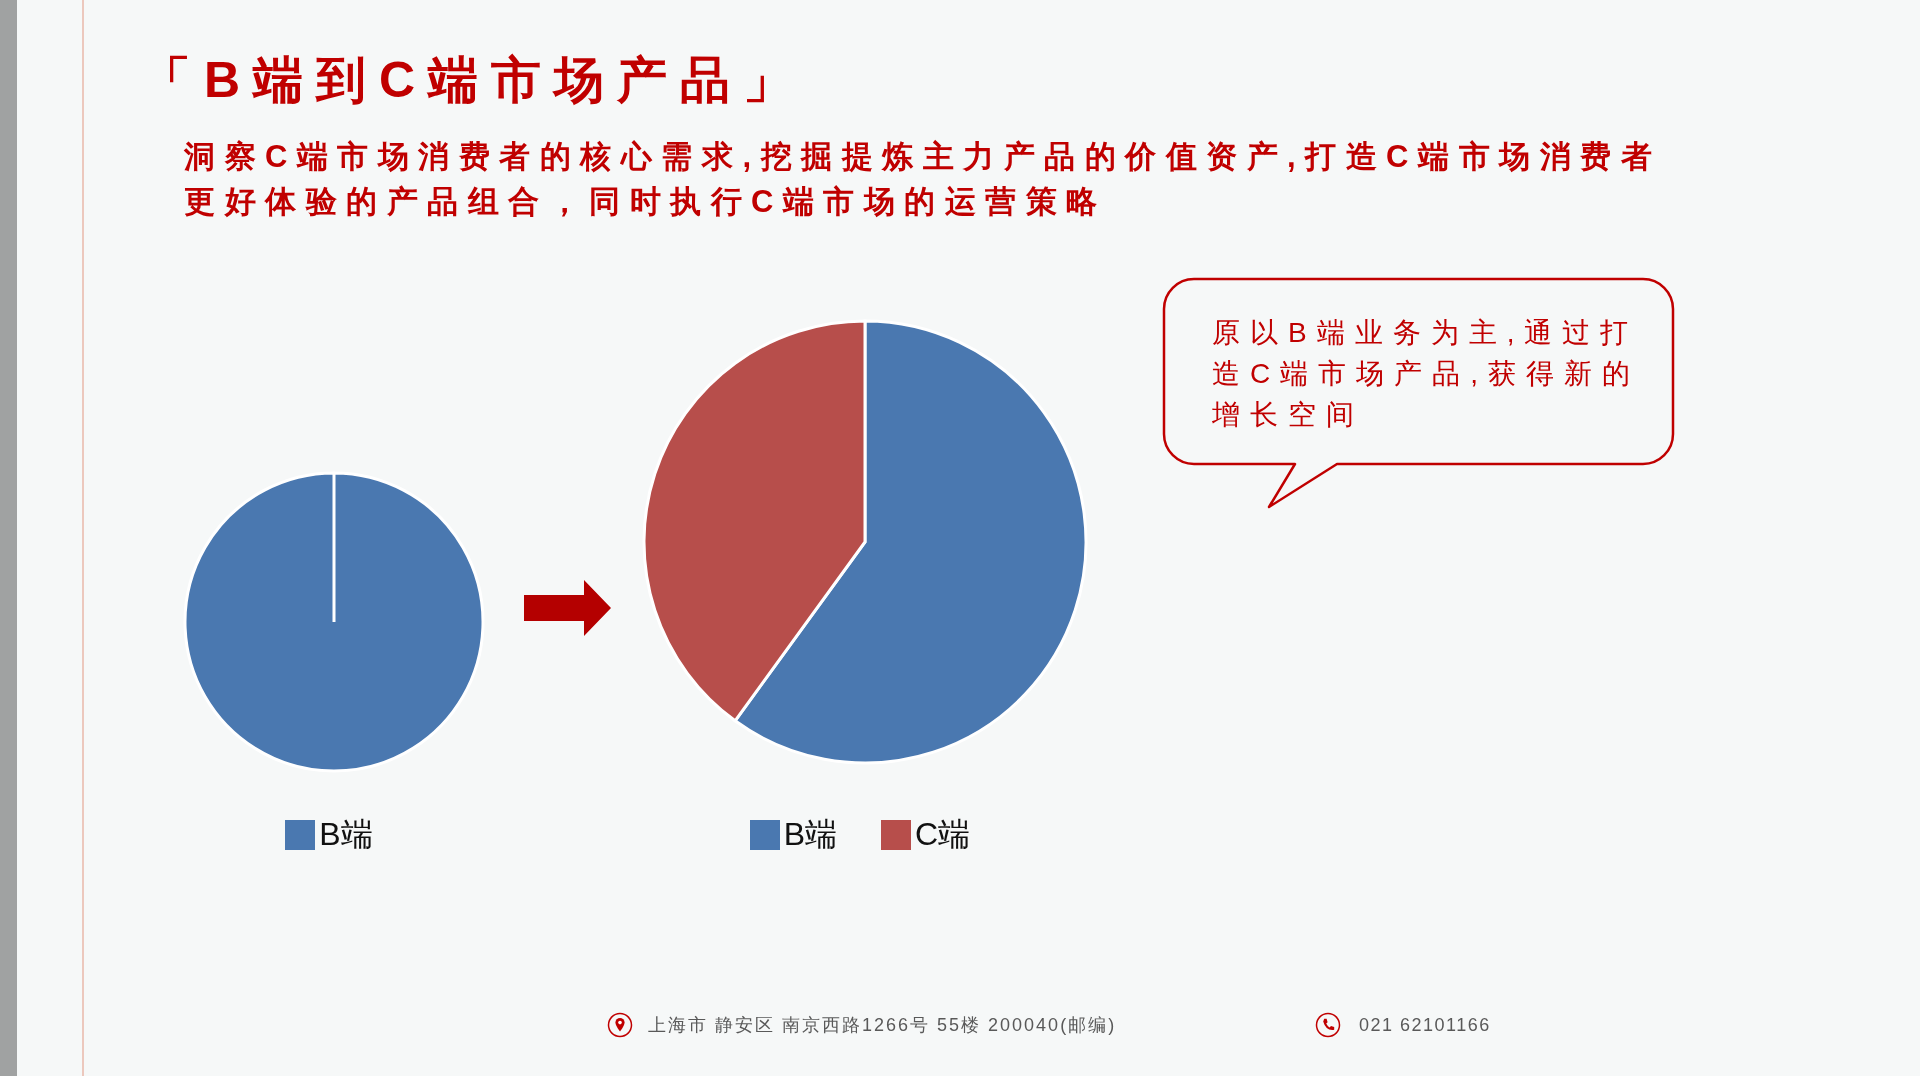  I want to click on legend-label: C端, so click(943, 834).